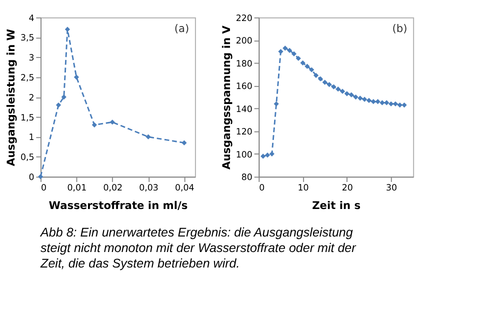 The image size is (499, 320). What do you see at coordinates (303, 189) in the screenshot?
I see `x-tick-label: 10` at bounding box center [303, 189].